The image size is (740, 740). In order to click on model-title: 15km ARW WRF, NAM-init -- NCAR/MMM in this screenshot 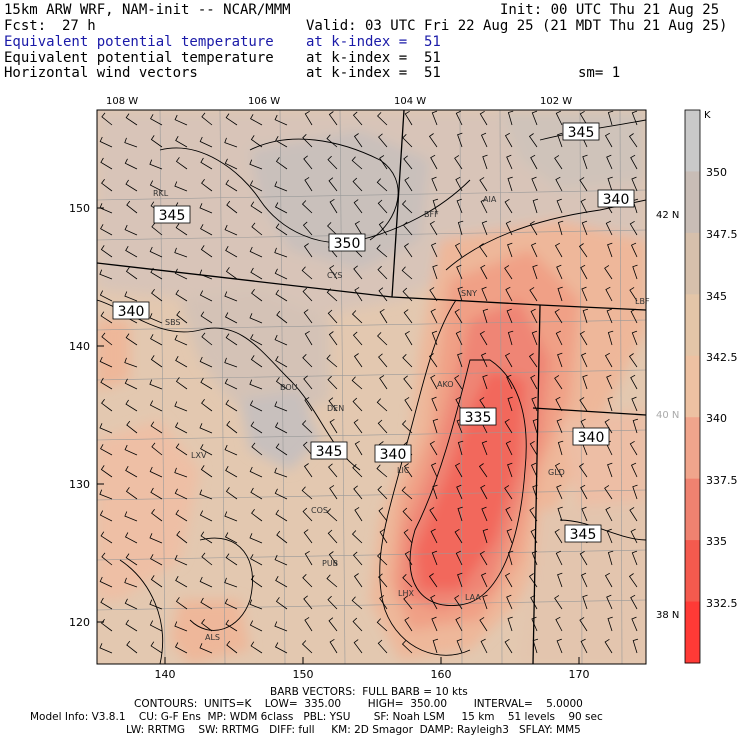, I will do `click(147, 10)`.